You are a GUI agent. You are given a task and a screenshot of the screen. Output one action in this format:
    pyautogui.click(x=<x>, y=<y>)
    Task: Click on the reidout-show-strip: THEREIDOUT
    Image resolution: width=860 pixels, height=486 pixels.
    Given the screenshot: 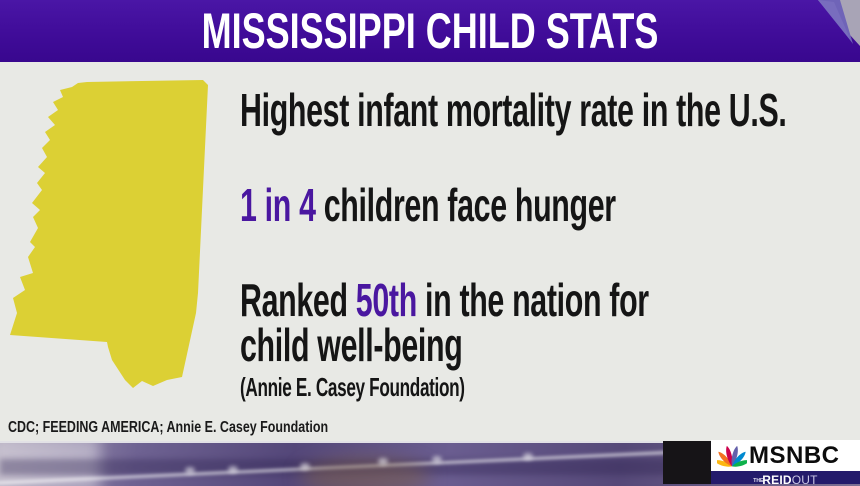 What is the action you would take?
    pyautogui.click(x=785, y=477)
    